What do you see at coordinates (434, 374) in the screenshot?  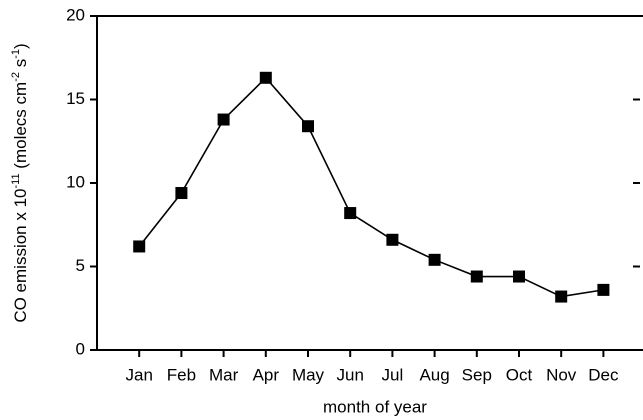 I see `x-tick-label: Aug` at bounding box center [434, 374].